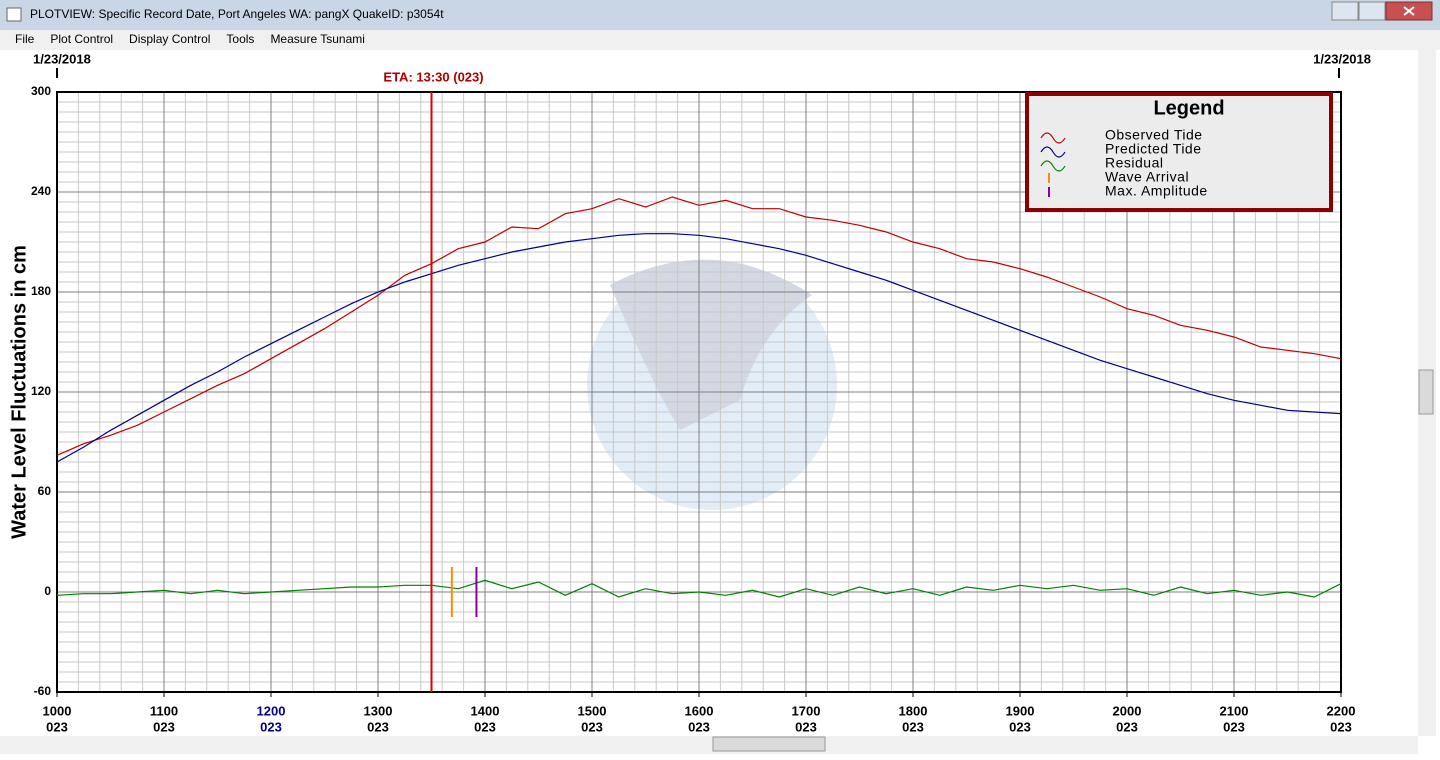  Describe the element at coordinates (62, 58) in the screenshot. I see `start-date: 1/23/2018` at that location.